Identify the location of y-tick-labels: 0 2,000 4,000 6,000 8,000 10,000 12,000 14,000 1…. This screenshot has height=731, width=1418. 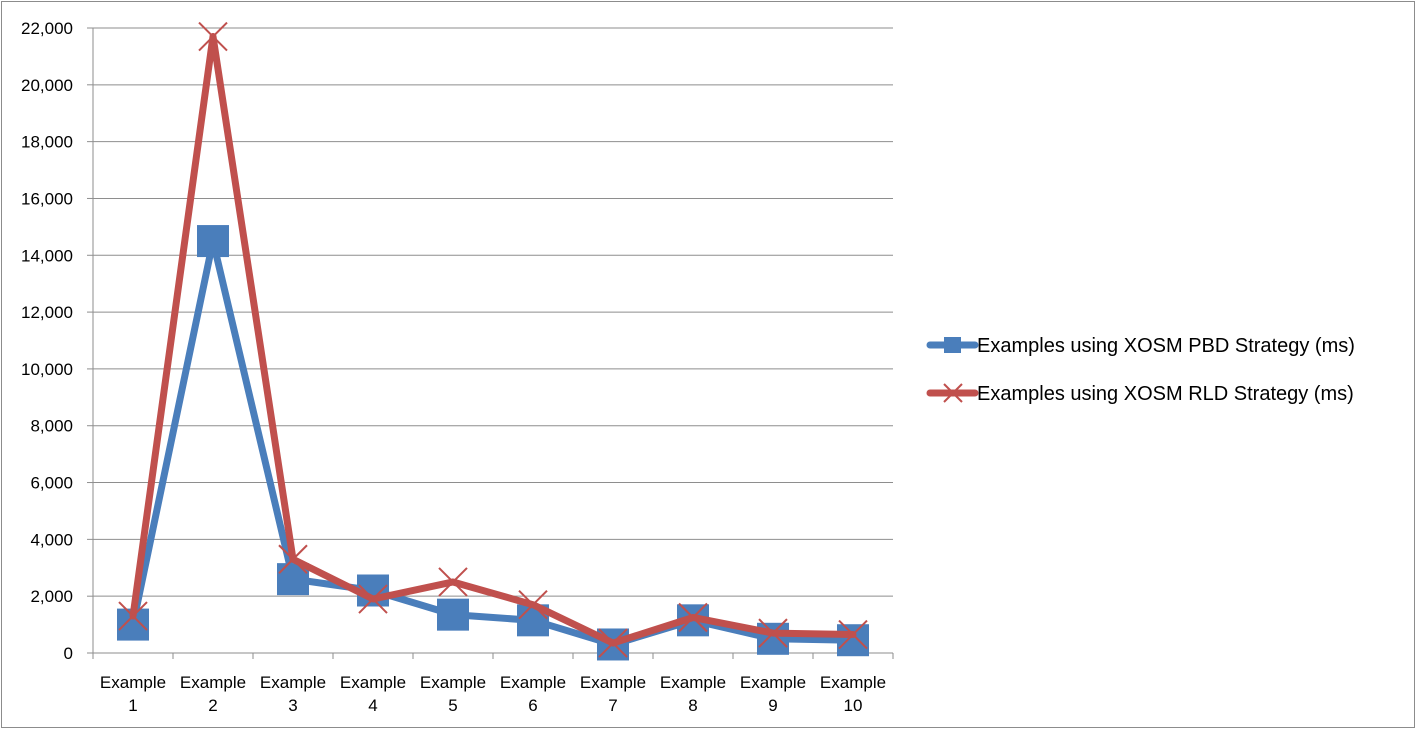
(47, 341).